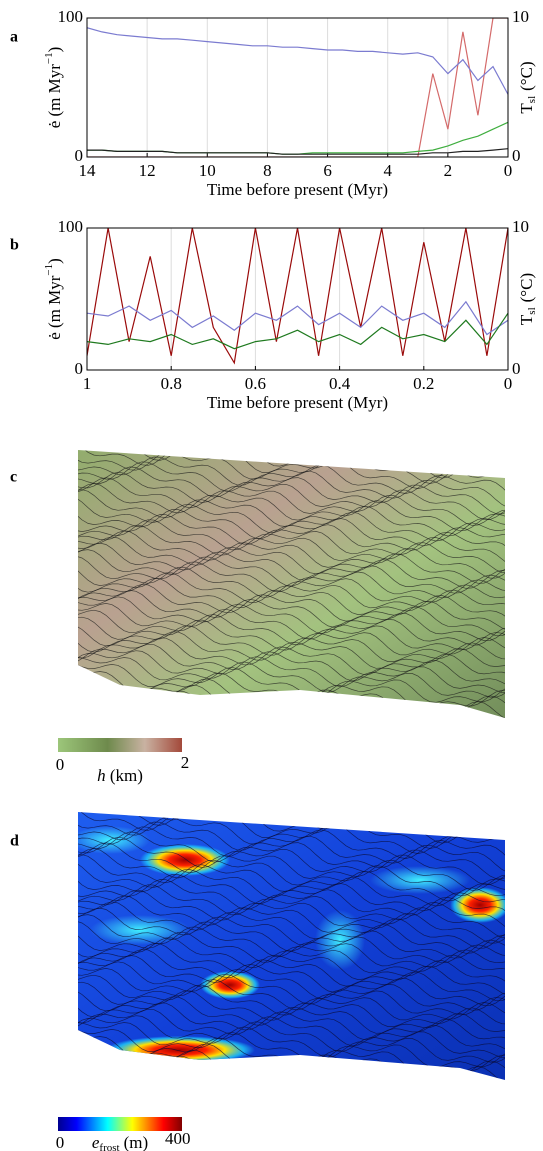 The height and width of the screenshot is (1151, 543). Describe the element at coordinates (526, 108) in the screenshot. I see `label-symbol: T` at that location.